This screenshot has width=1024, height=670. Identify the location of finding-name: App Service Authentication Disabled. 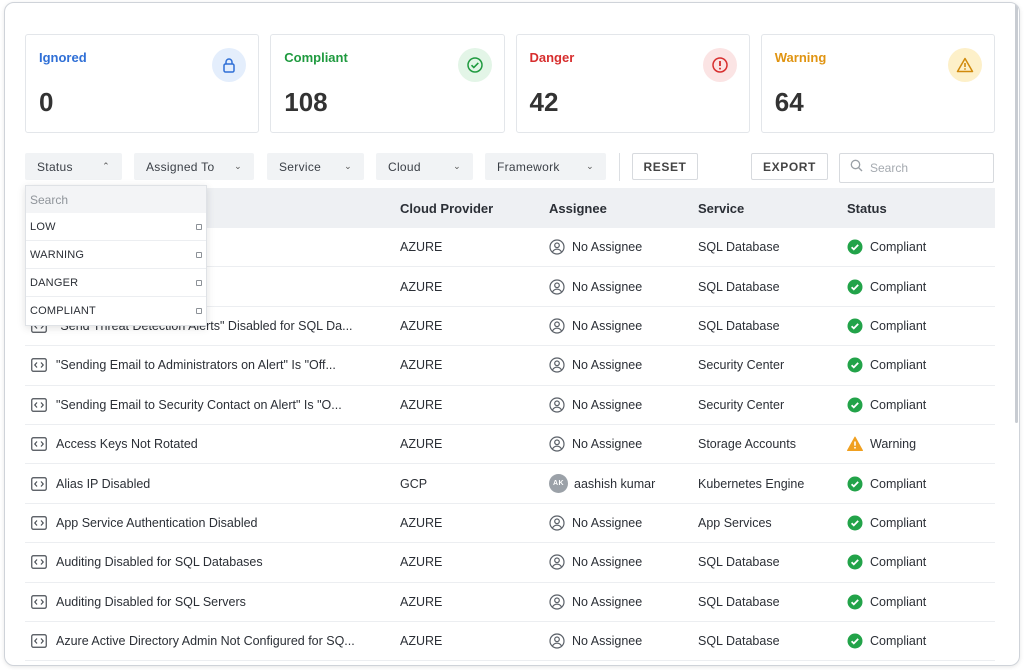
(157, 522).